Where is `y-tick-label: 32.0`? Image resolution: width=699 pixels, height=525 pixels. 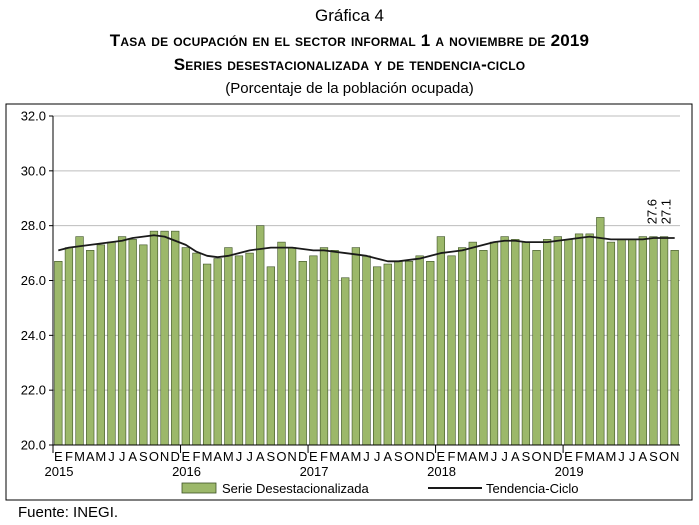
y-tick-label: 32.0 is located at coordinates (33, 116).